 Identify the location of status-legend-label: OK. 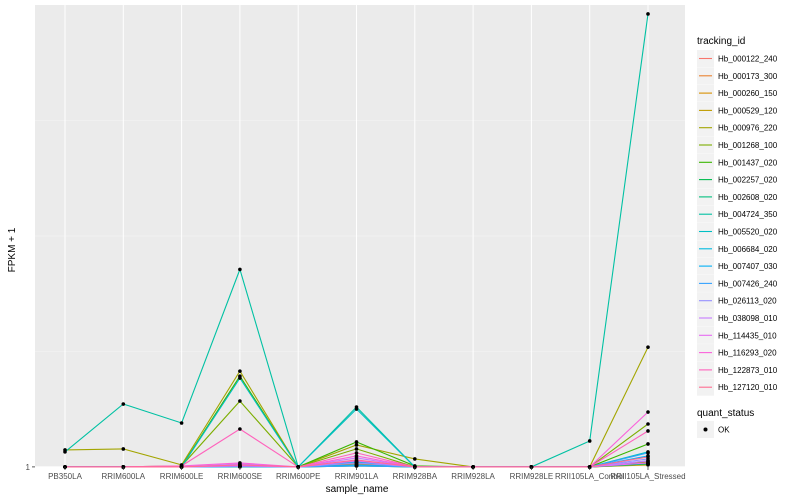
(724, 430).